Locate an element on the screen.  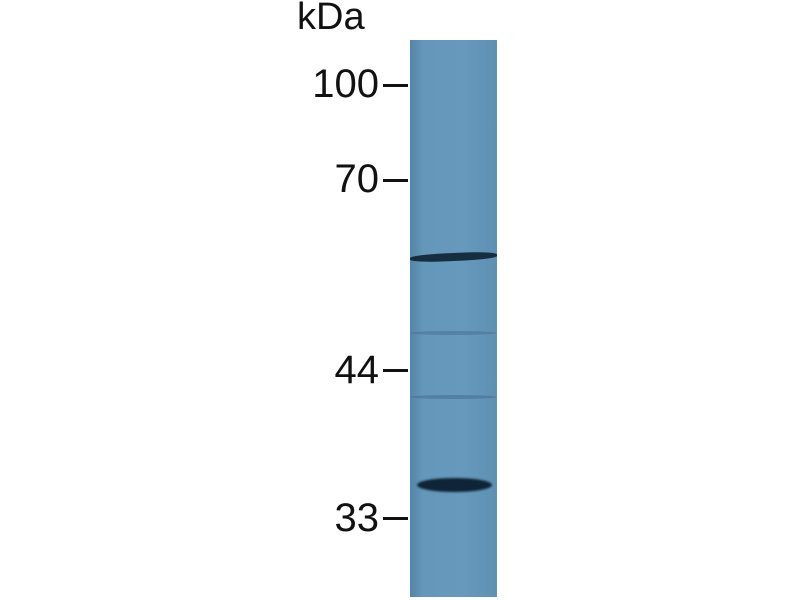
marker-label-70: 70 is located at coordinates (357, 179).